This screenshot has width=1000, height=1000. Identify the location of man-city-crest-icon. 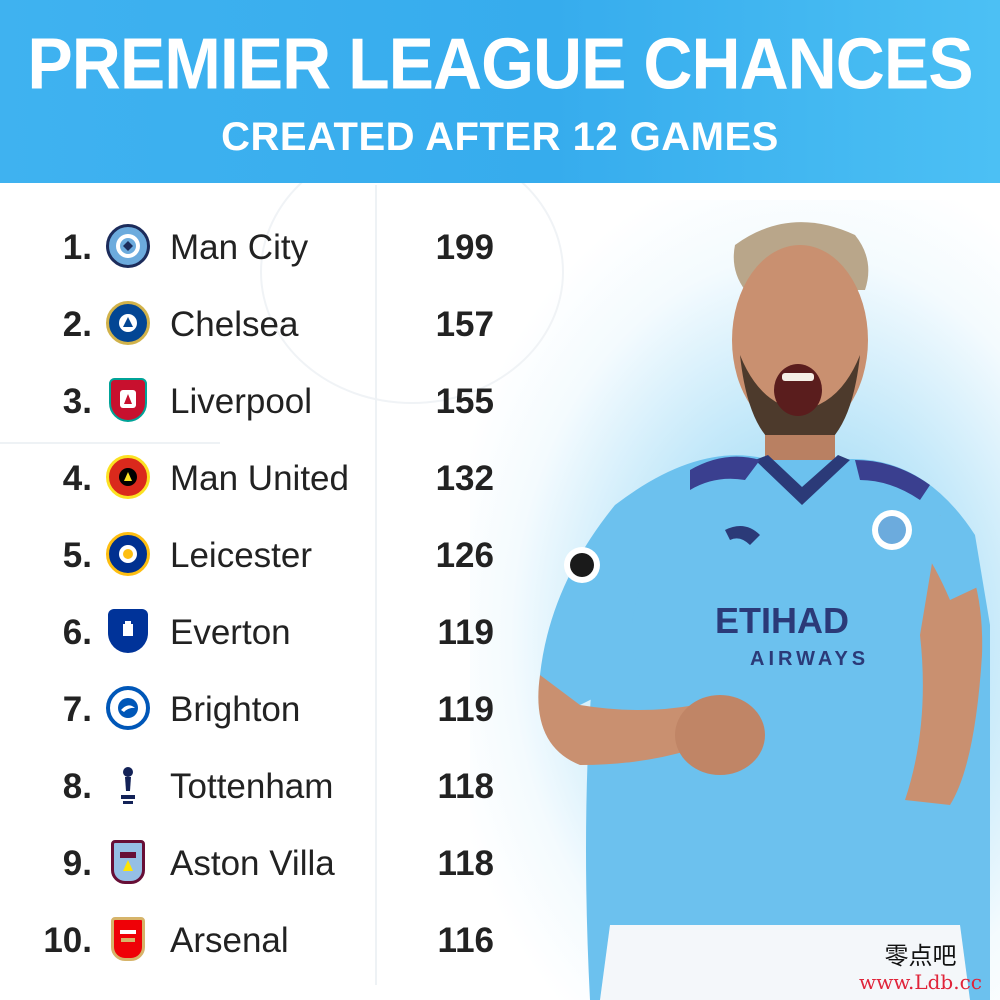
(128, 246).